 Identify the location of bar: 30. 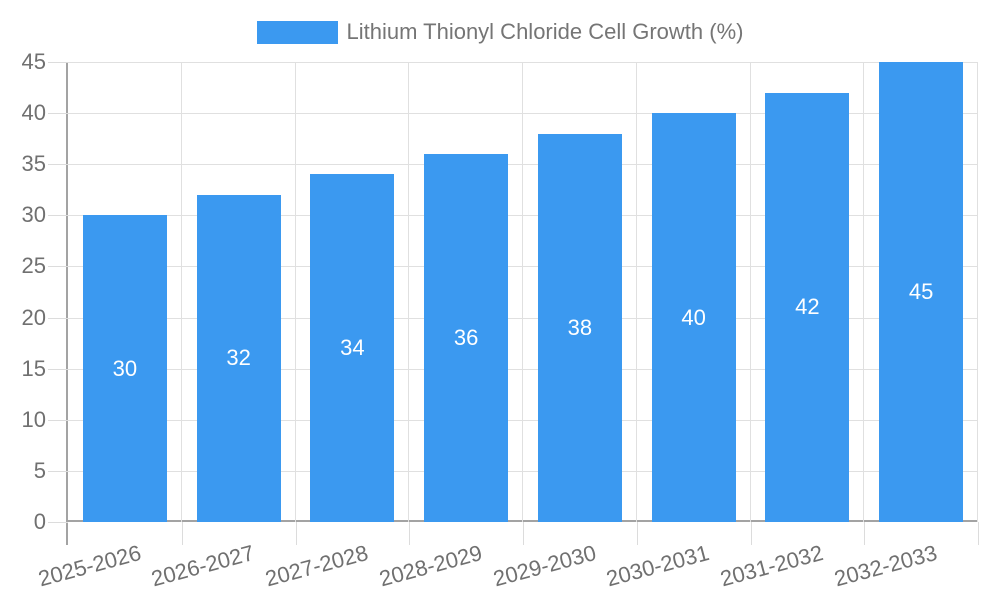
(124, 368).